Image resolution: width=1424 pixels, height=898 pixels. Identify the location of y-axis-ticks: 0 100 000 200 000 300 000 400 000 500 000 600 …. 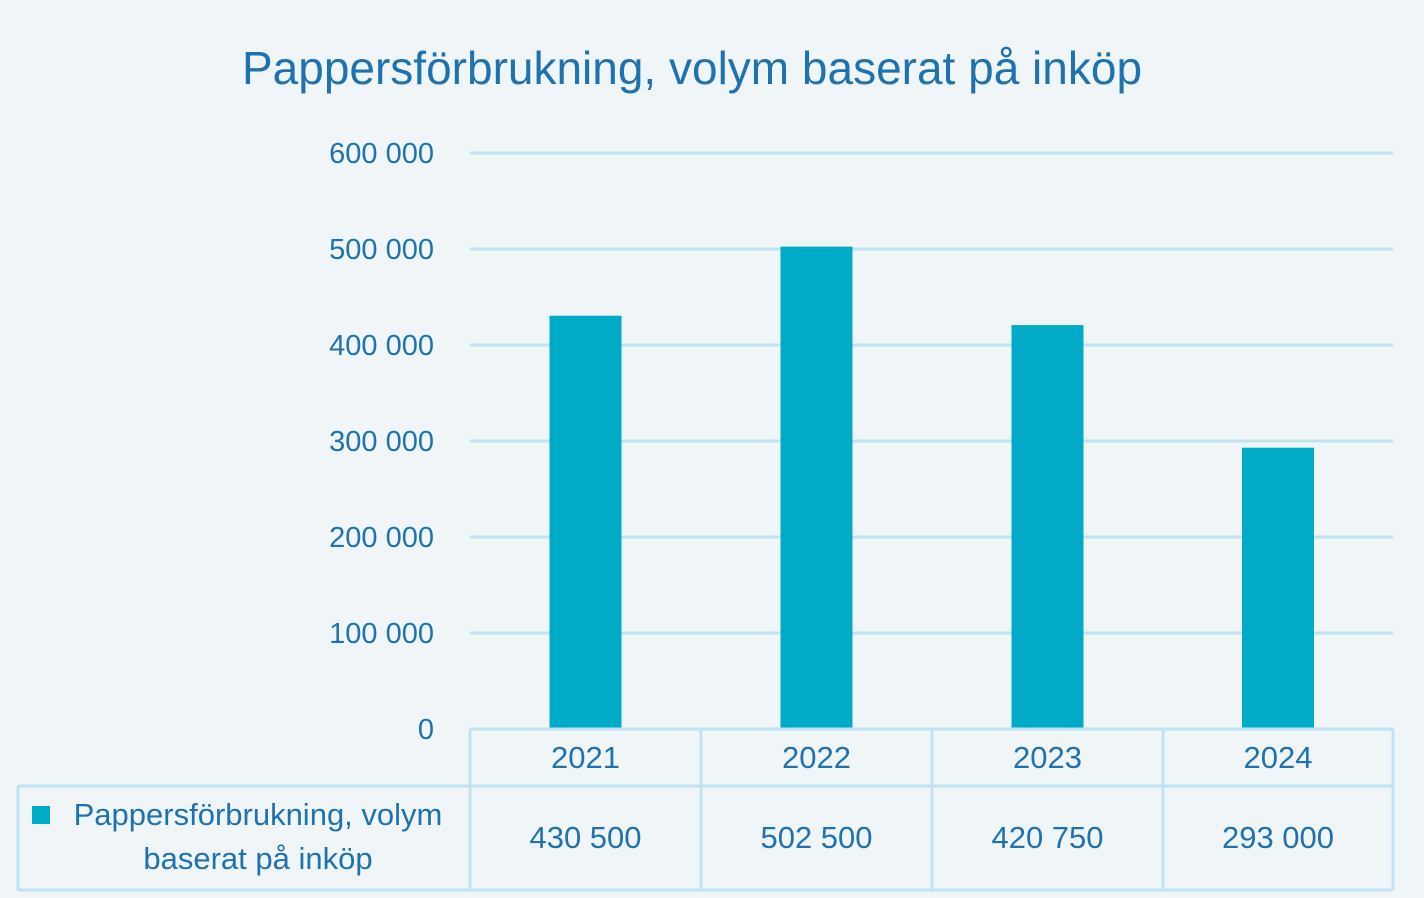
(381, 442).